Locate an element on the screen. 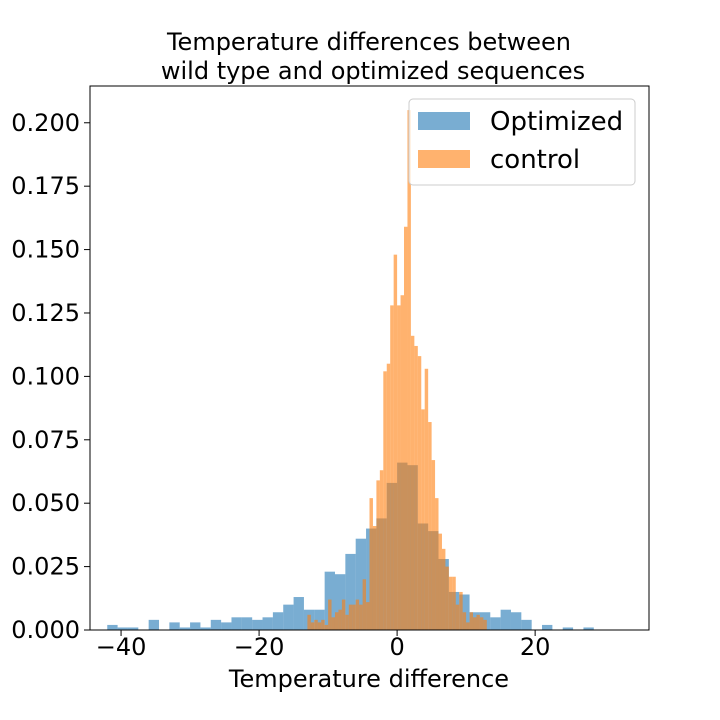 The height and width of the screenshot is (720, 720). x-tick-label: −20 is located at coordinates (259, 647).